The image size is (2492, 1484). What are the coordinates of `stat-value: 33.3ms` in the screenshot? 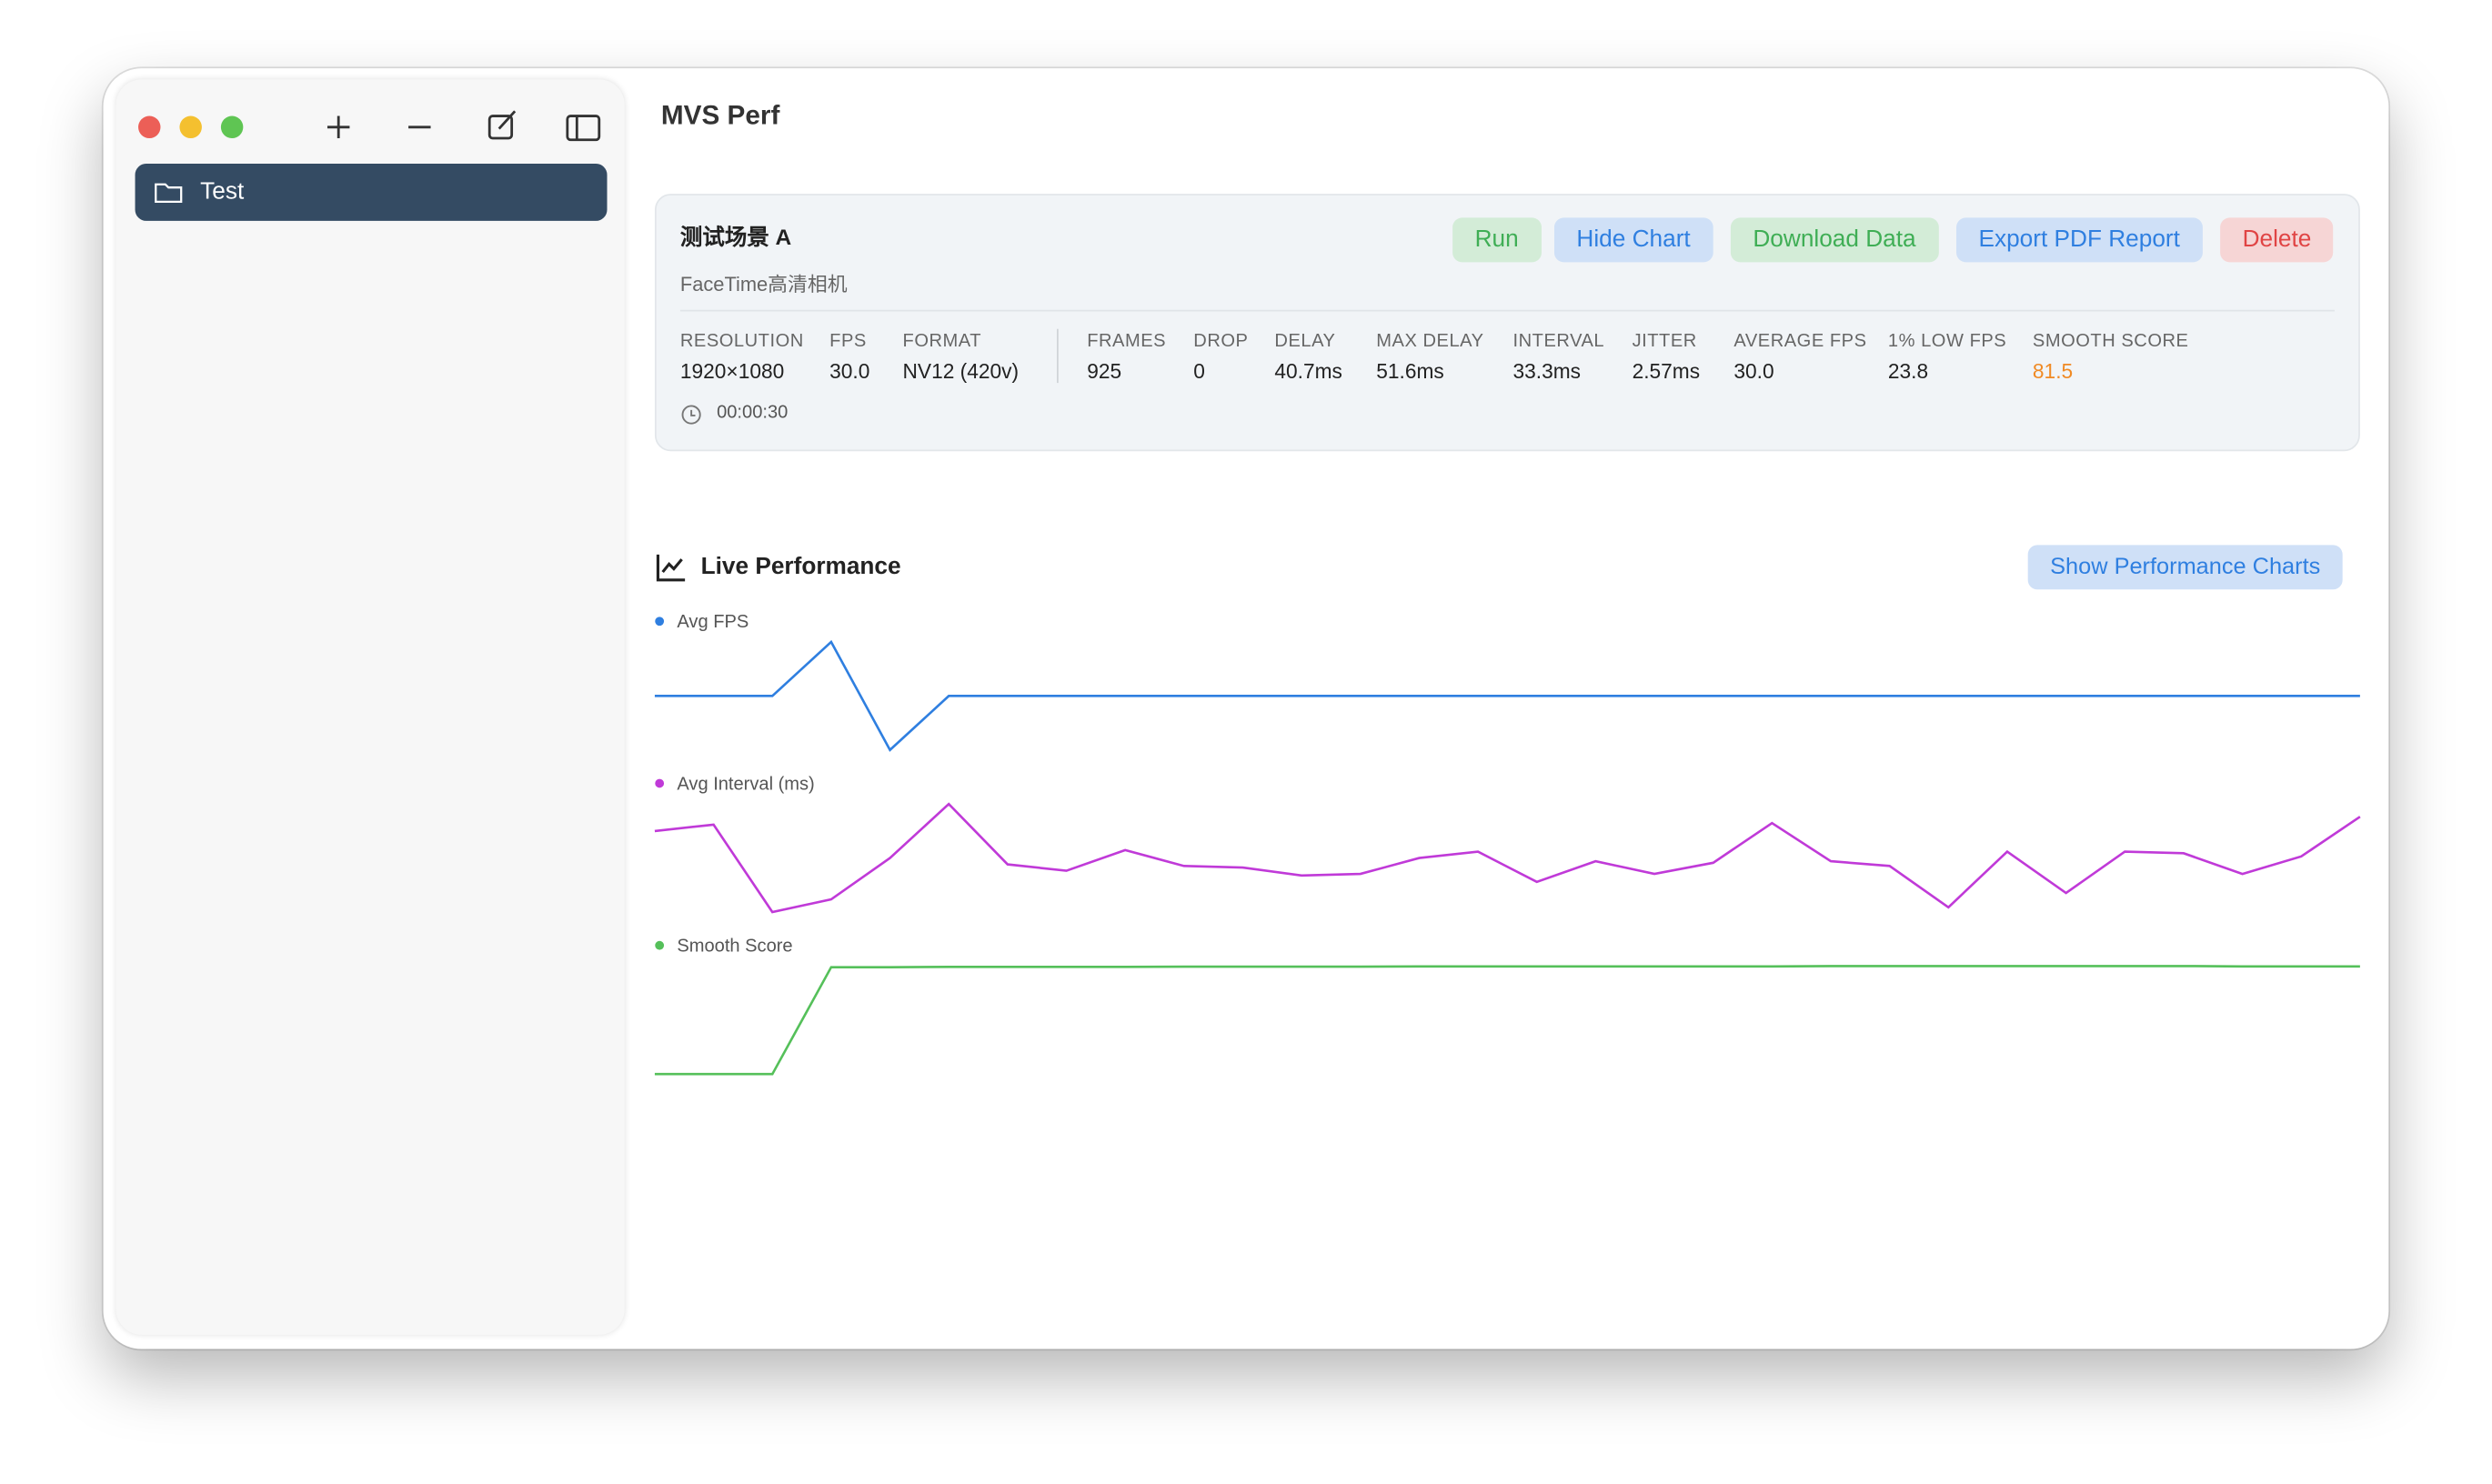 It's located at (1547, 371).